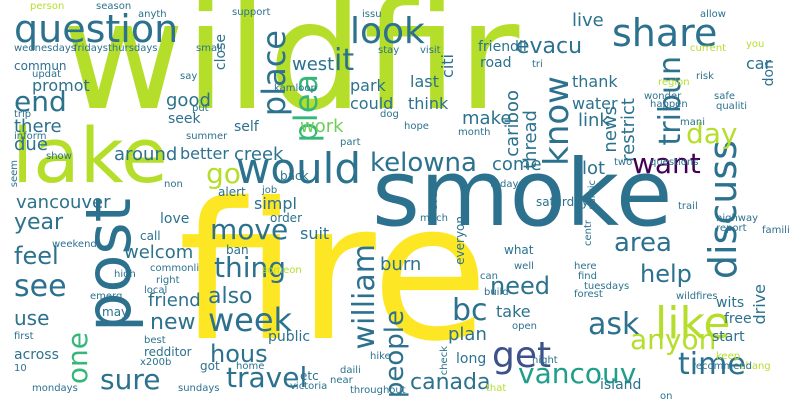 Image resolution: width=790 pixels, height=405 pixels. Describe the element at coordinates (61, 85) in the screenshot. I see `word-drive: promot` at that location.